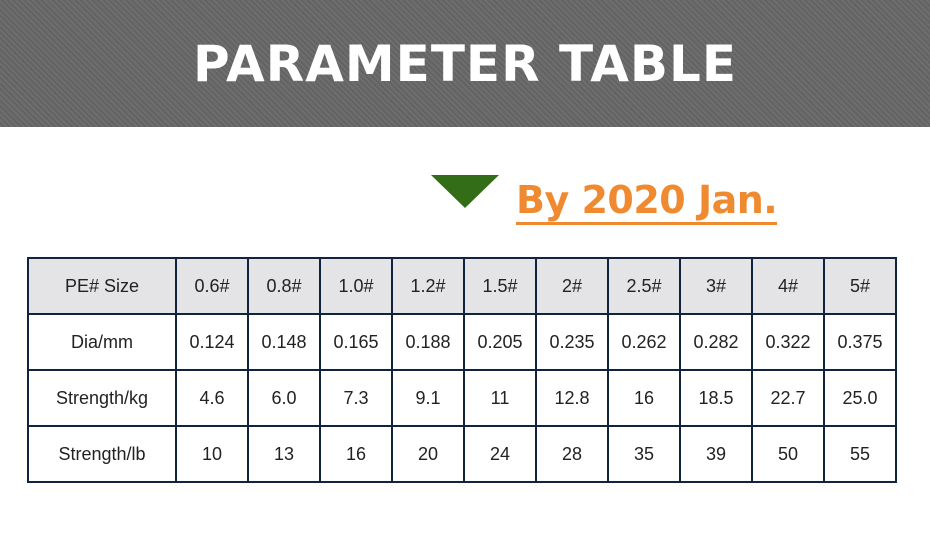 The image size is (930, 554). Describe the element at coordinates (212, 286) in the screenshot. I see `table-cell: 0.6#` at that location.